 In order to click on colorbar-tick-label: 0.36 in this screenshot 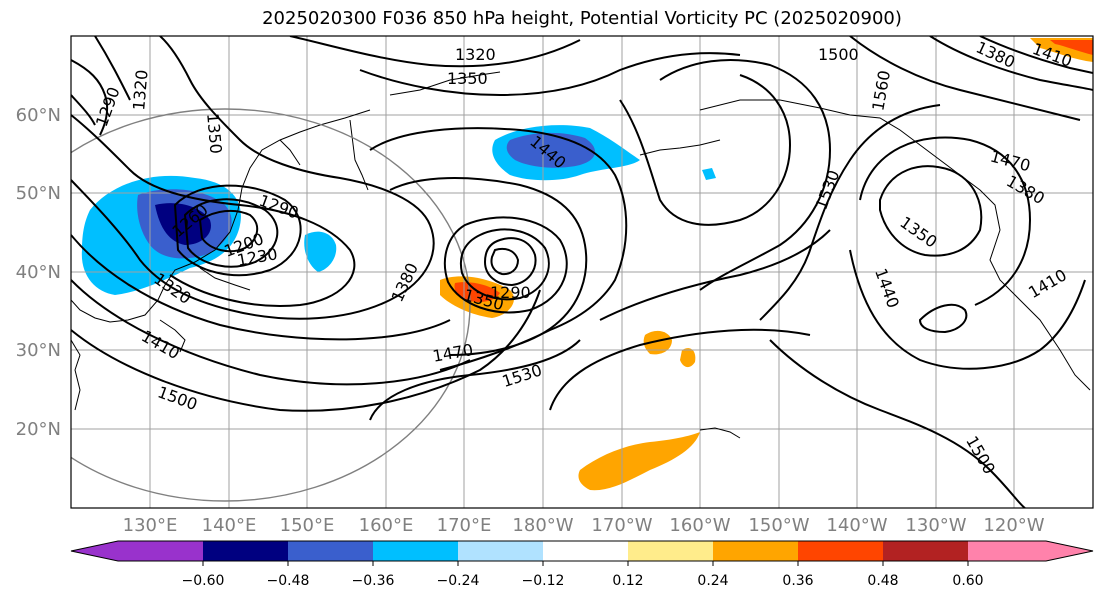, I will do `click(797, 581)`.